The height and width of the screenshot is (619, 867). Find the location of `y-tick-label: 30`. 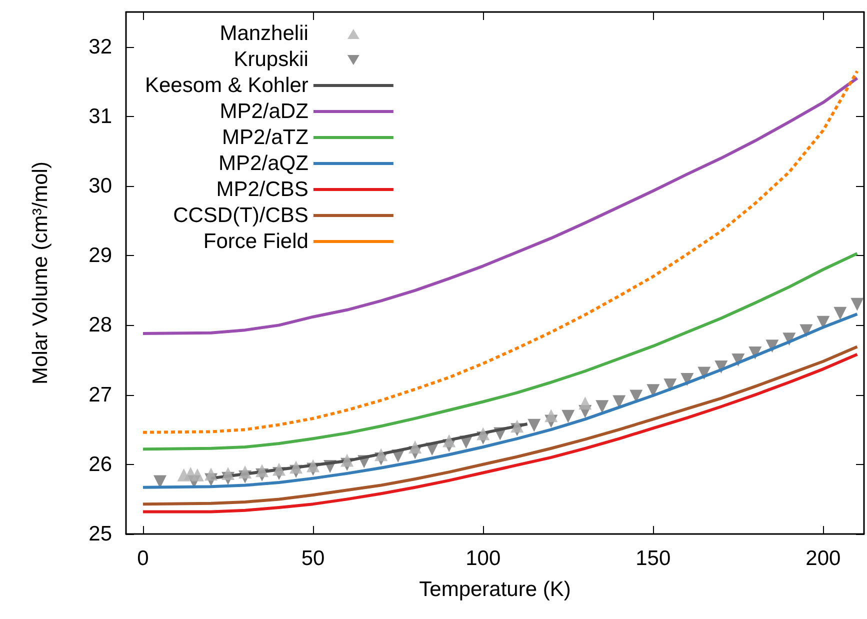

y-tick-label: 30 is located at coordinates (100, 186).